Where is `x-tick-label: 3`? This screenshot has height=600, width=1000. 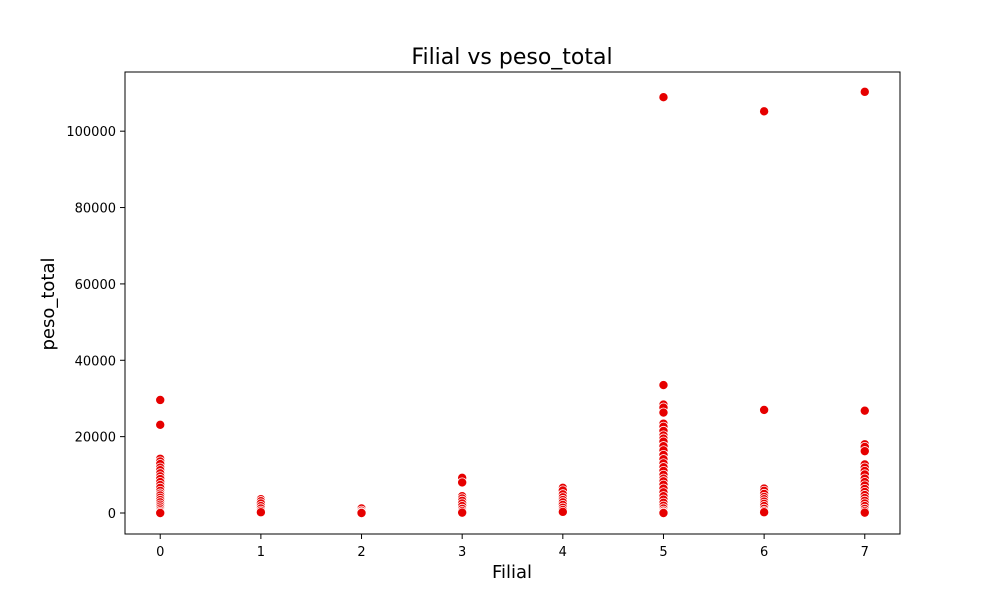
x-tick-label: 3 is located at coordinates (462, 552).